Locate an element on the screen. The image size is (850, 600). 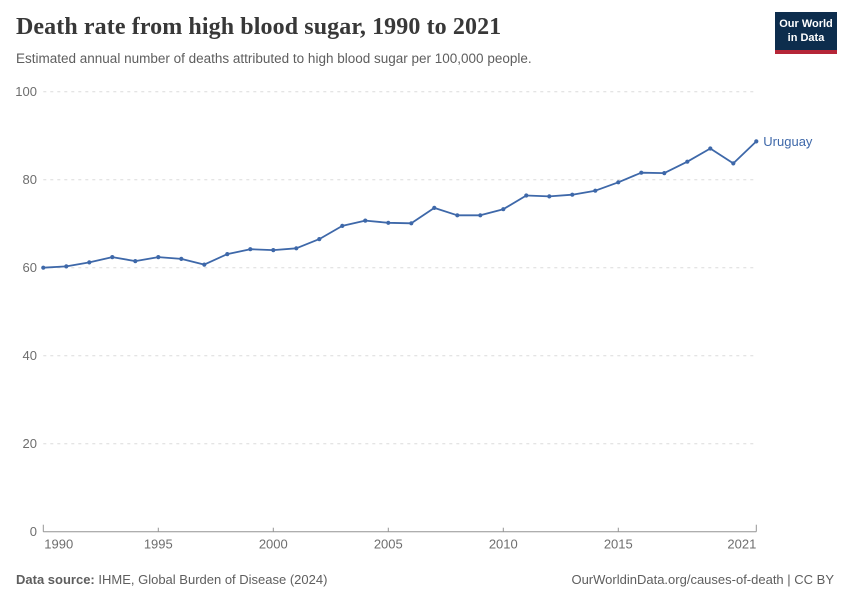
data-source-label: Data source: is located at coordinates (55, 579).